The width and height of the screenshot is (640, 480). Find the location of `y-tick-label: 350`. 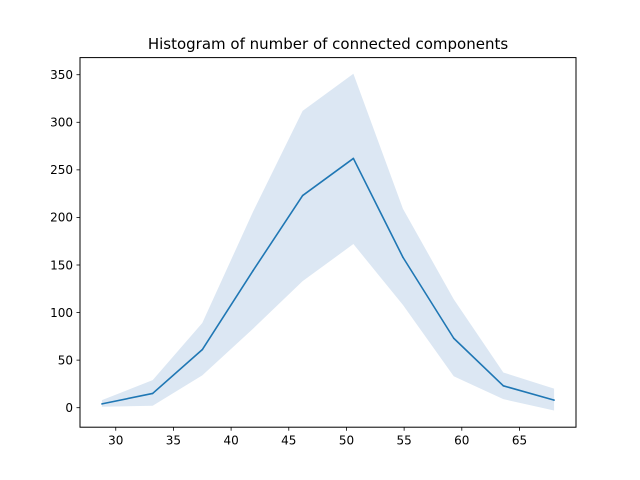

y-tick-label: 350 is located at coordinates (61, 75).